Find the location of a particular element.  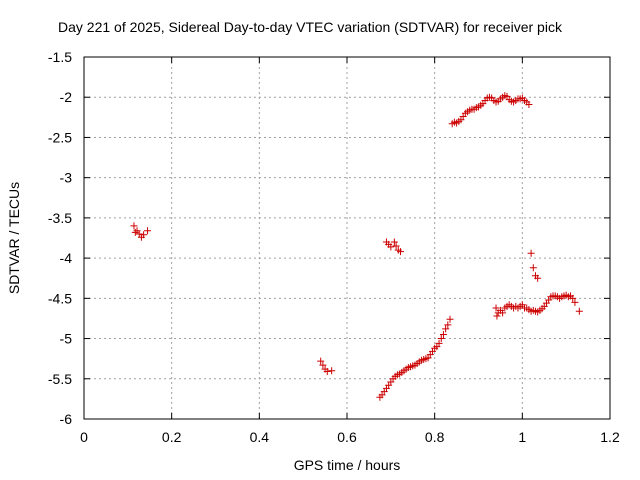

y-tick-label: -4 is located at coordinates (66, 258).